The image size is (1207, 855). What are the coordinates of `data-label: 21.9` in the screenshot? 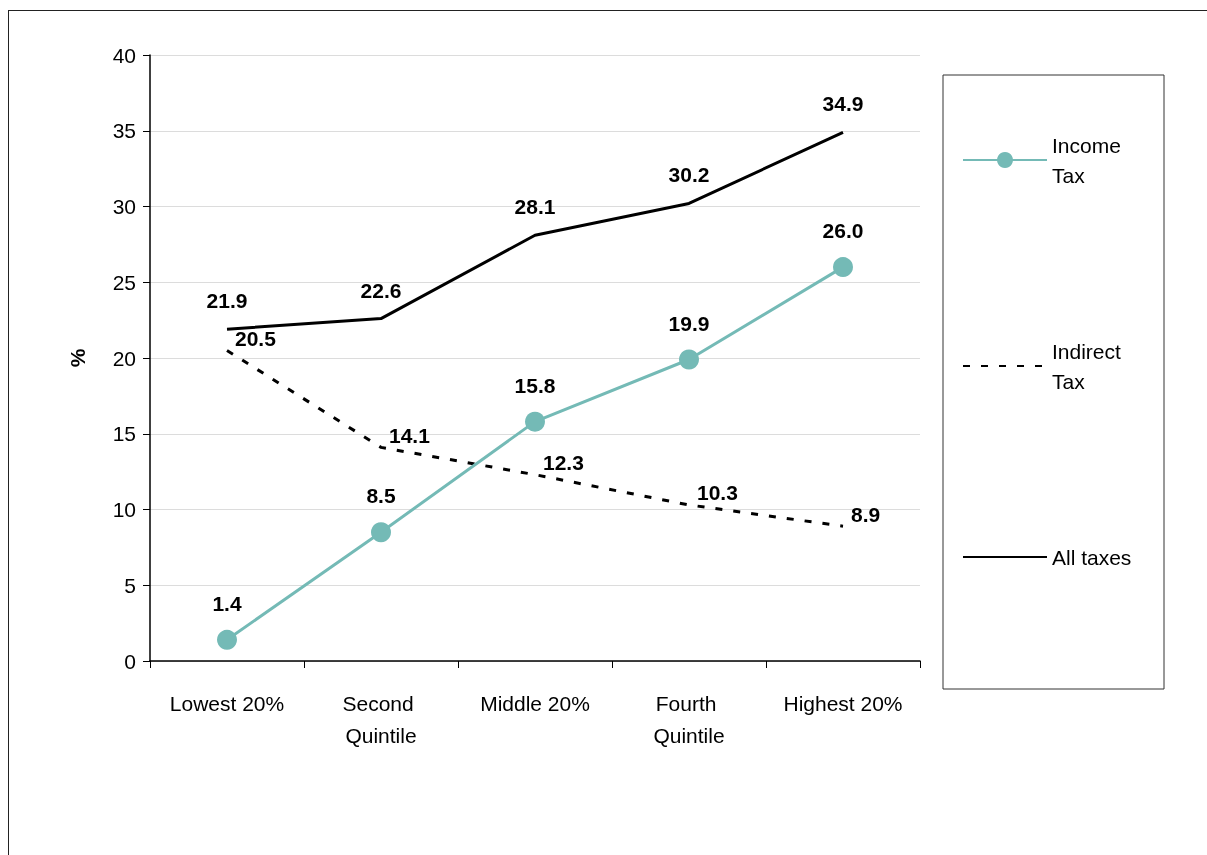 It's located at (227, 301).